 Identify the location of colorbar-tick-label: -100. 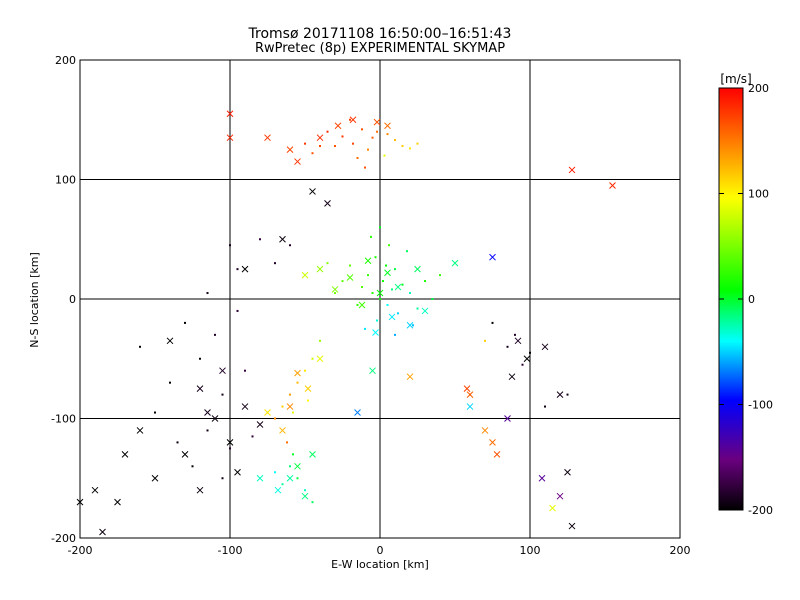
(760, 405).